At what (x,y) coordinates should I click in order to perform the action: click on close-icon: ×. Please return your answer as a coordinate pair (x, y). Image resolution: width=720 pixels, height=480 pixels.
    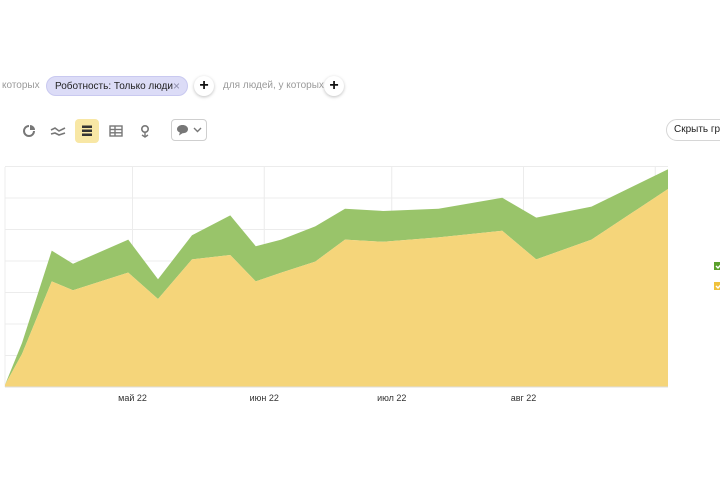
    Looking at the image, I should click on (177, 86).